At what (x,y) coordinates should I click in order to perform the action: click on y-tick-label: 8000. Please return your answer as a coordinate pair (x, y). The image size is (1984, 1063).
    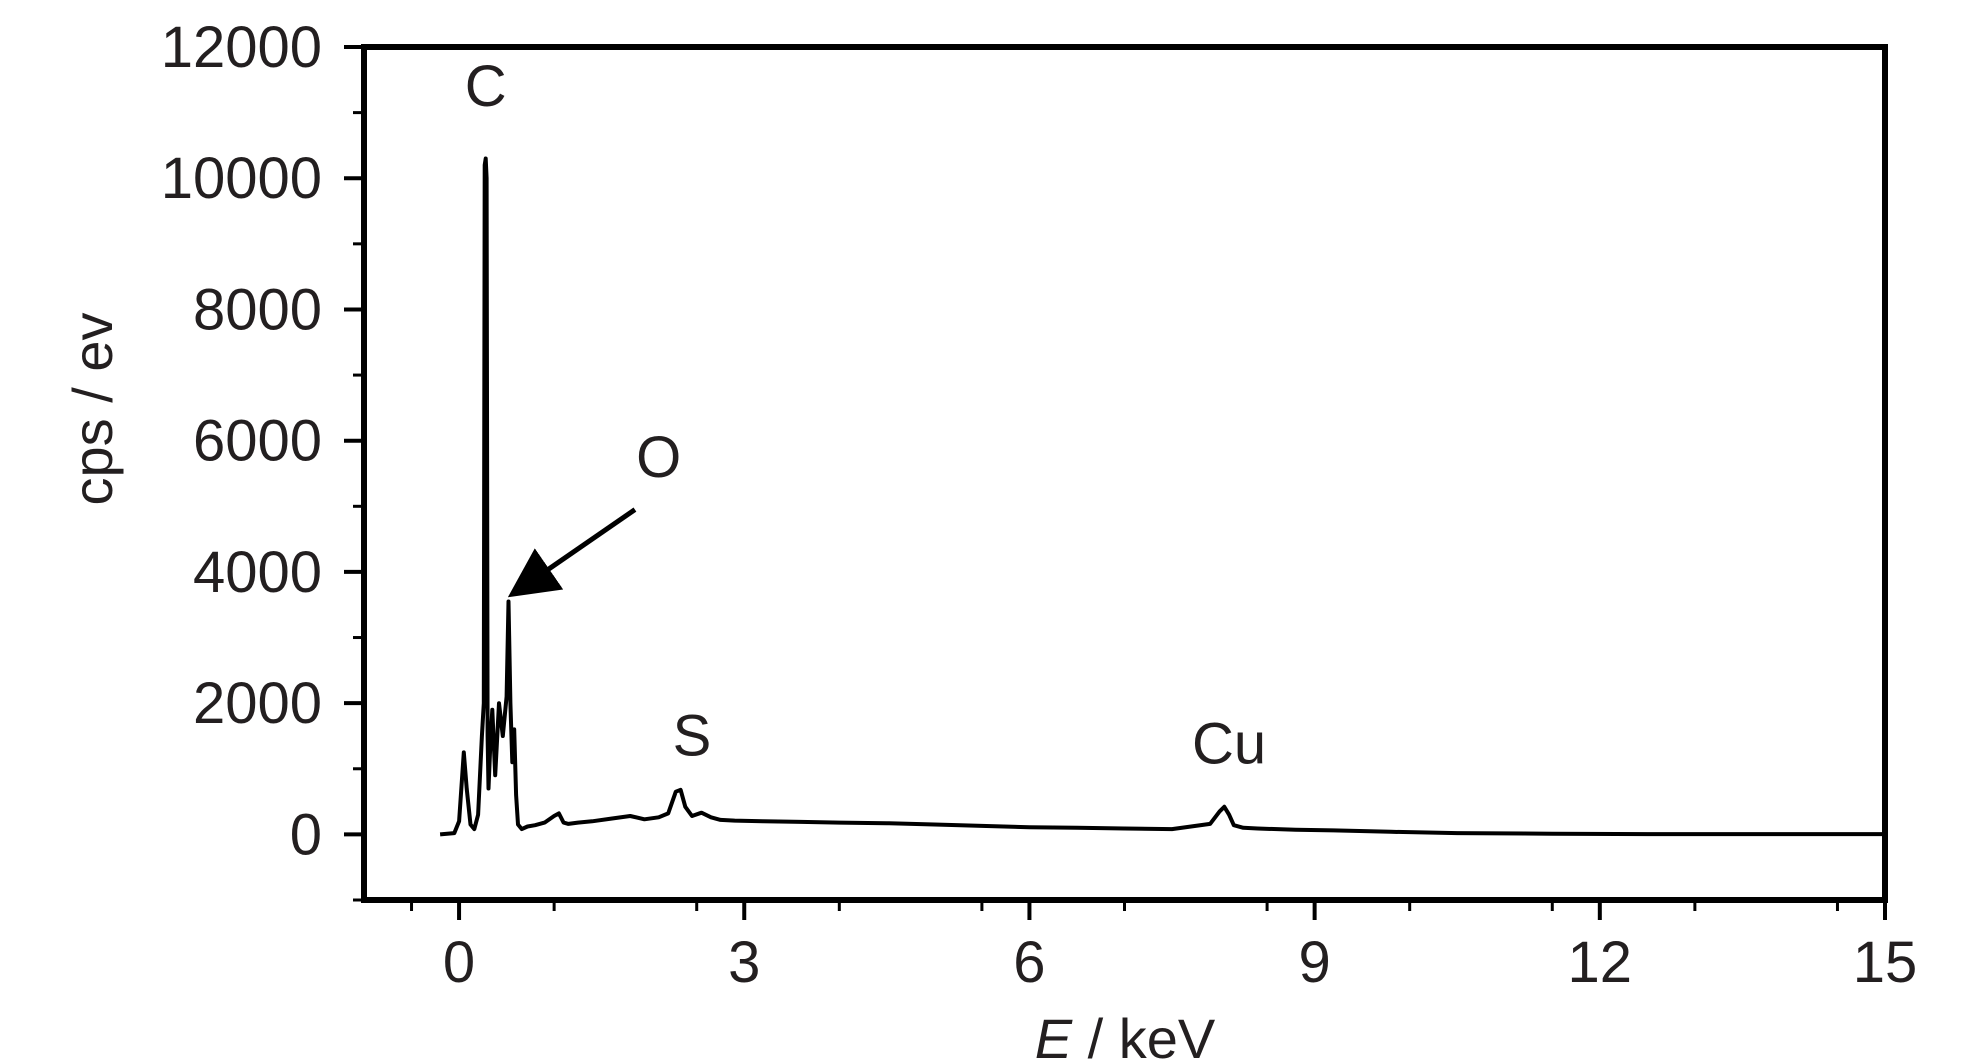
    Looking at the image, I should click on (257, 309).